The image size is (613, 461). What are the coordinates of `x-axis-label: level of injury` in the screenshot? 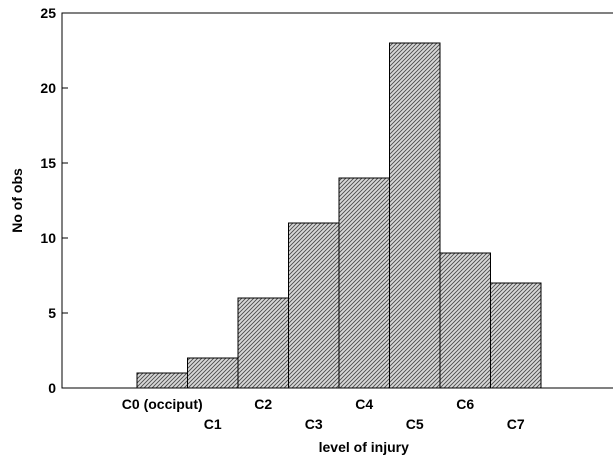 It's located at (364, 447).